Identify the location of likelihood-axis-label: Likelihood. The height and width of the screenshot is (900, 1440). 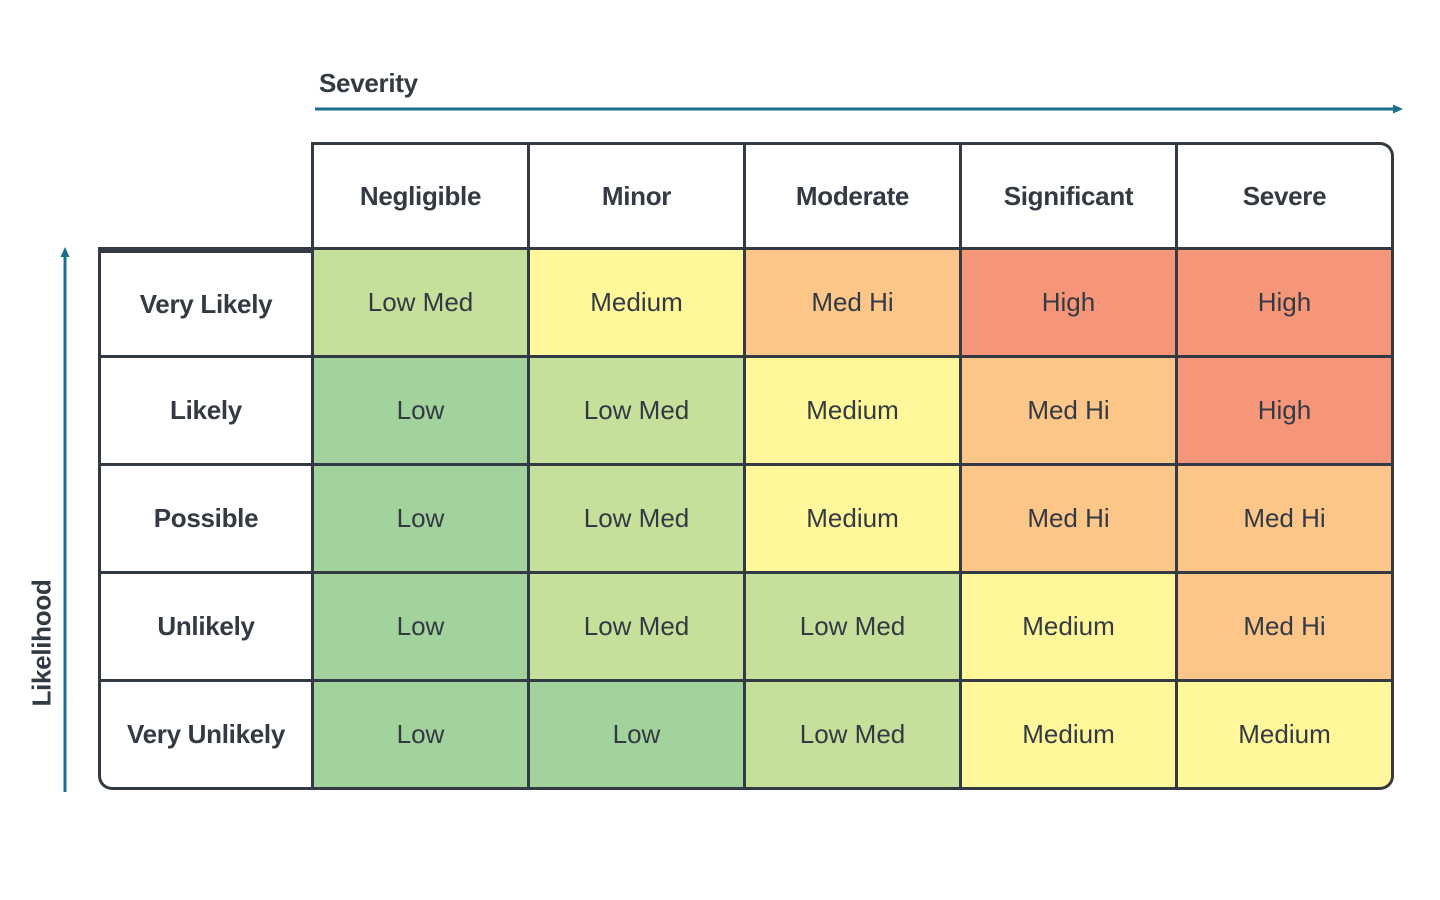
(41, 643).